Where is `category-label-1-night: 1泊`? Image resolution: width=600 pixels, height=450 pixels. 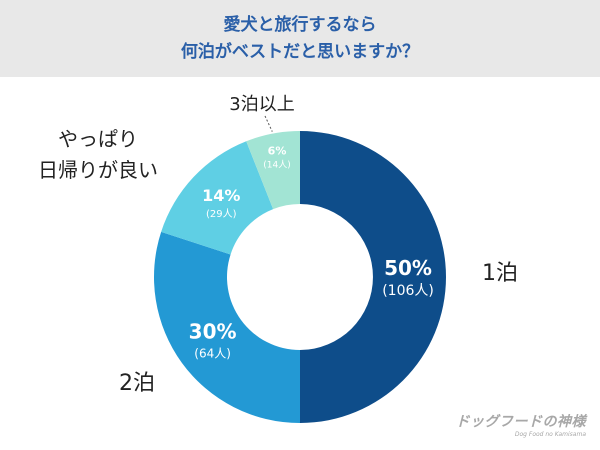 category-label-1-night: 1泊 is located at coordinates (500, 273).